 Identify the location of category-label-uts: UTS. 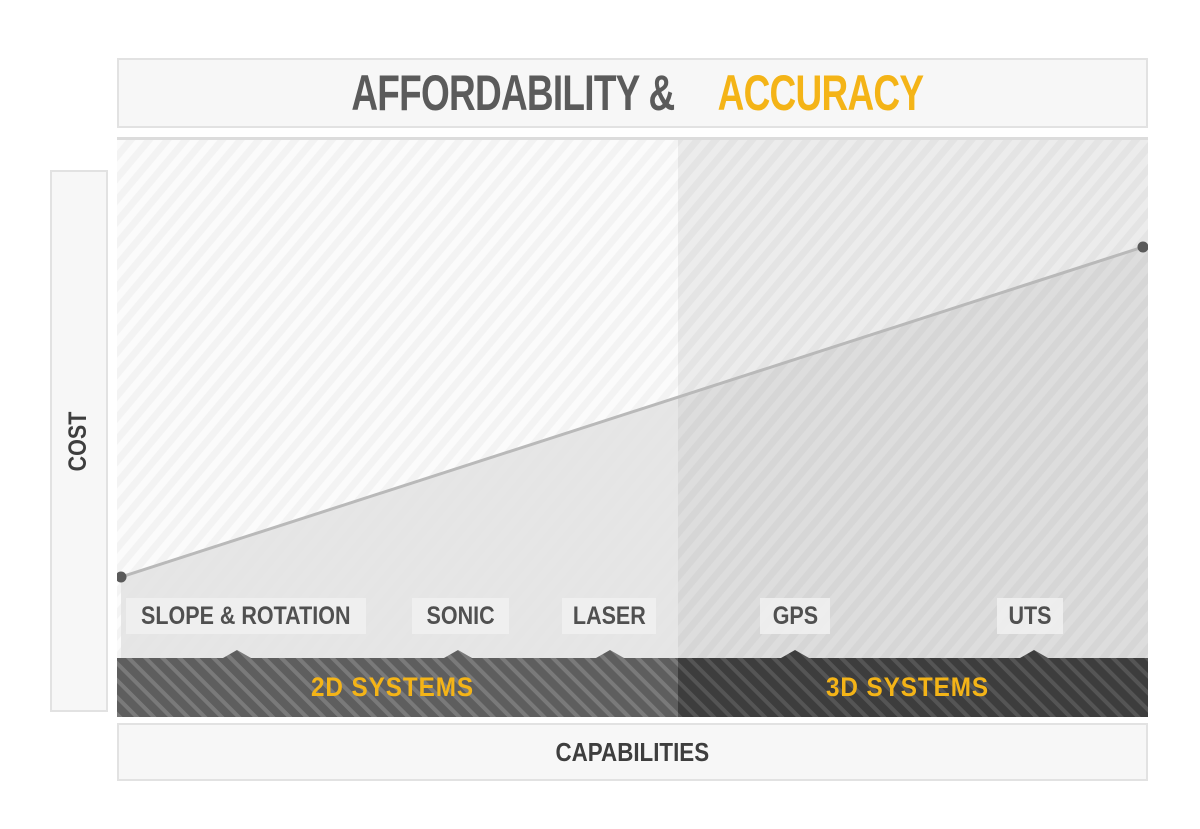
(1030, 616).